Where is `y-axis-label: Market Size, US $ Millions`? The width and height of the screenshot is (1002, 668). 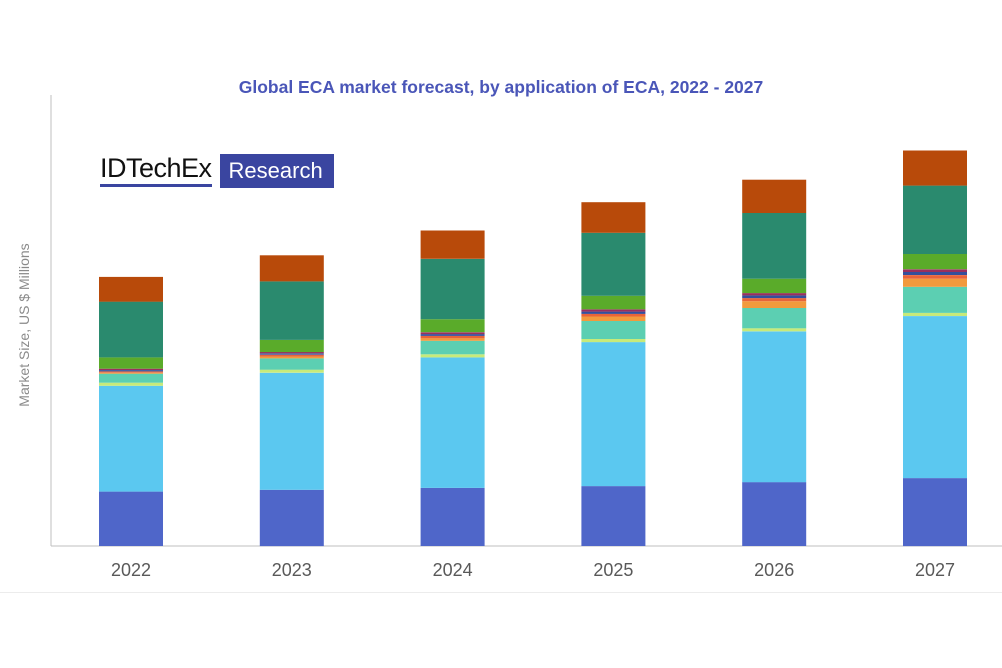 y-axis-label: Market Size, US $ Millions is located at coordinates (24, 325).